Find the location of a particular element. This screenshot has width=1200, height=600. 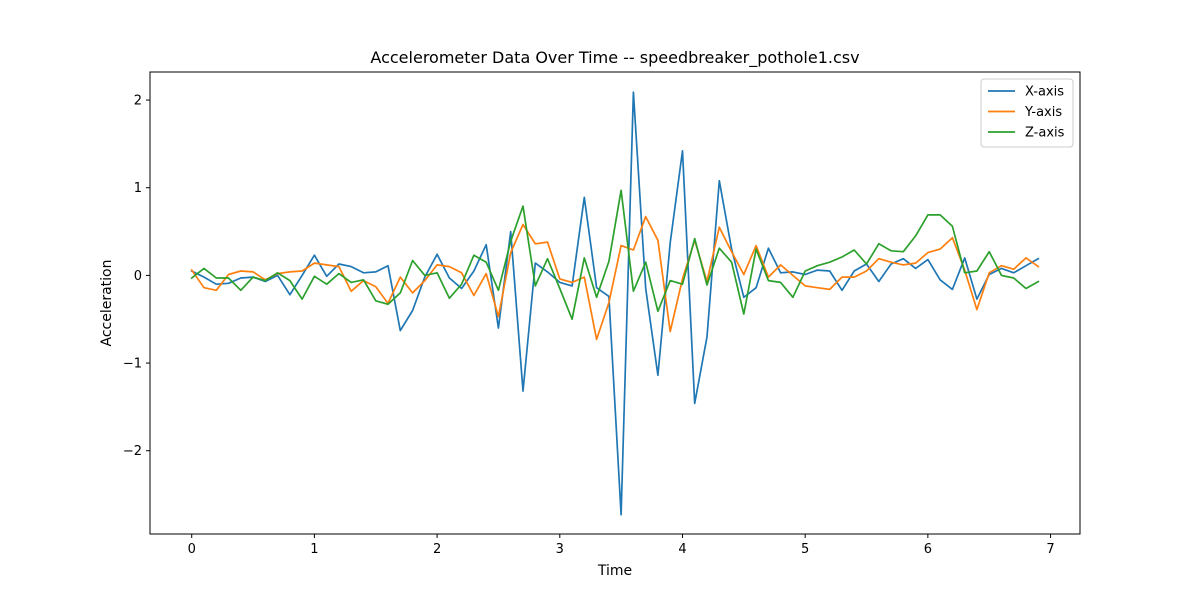

x-tick-label: 6 is located at coordinates (928, 549).